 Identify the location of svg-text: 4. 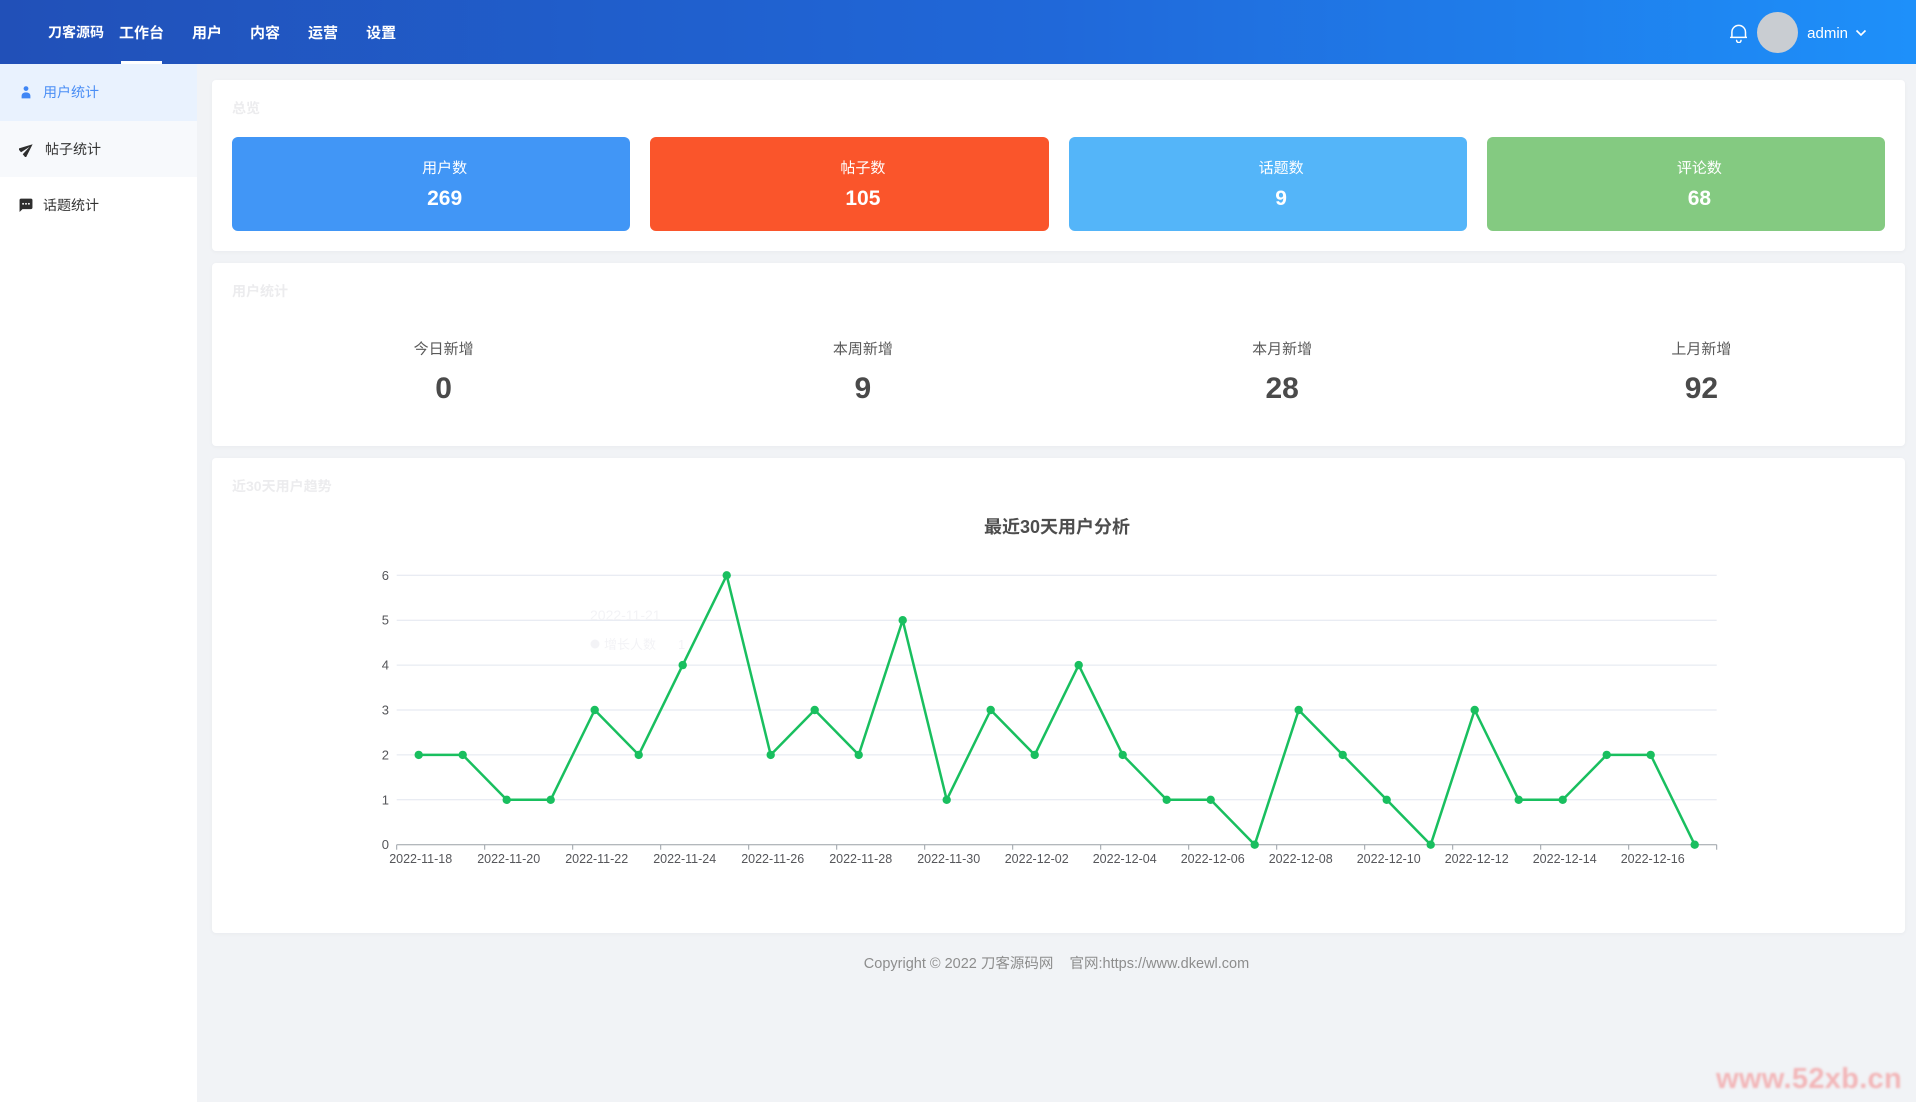
(385, 664).